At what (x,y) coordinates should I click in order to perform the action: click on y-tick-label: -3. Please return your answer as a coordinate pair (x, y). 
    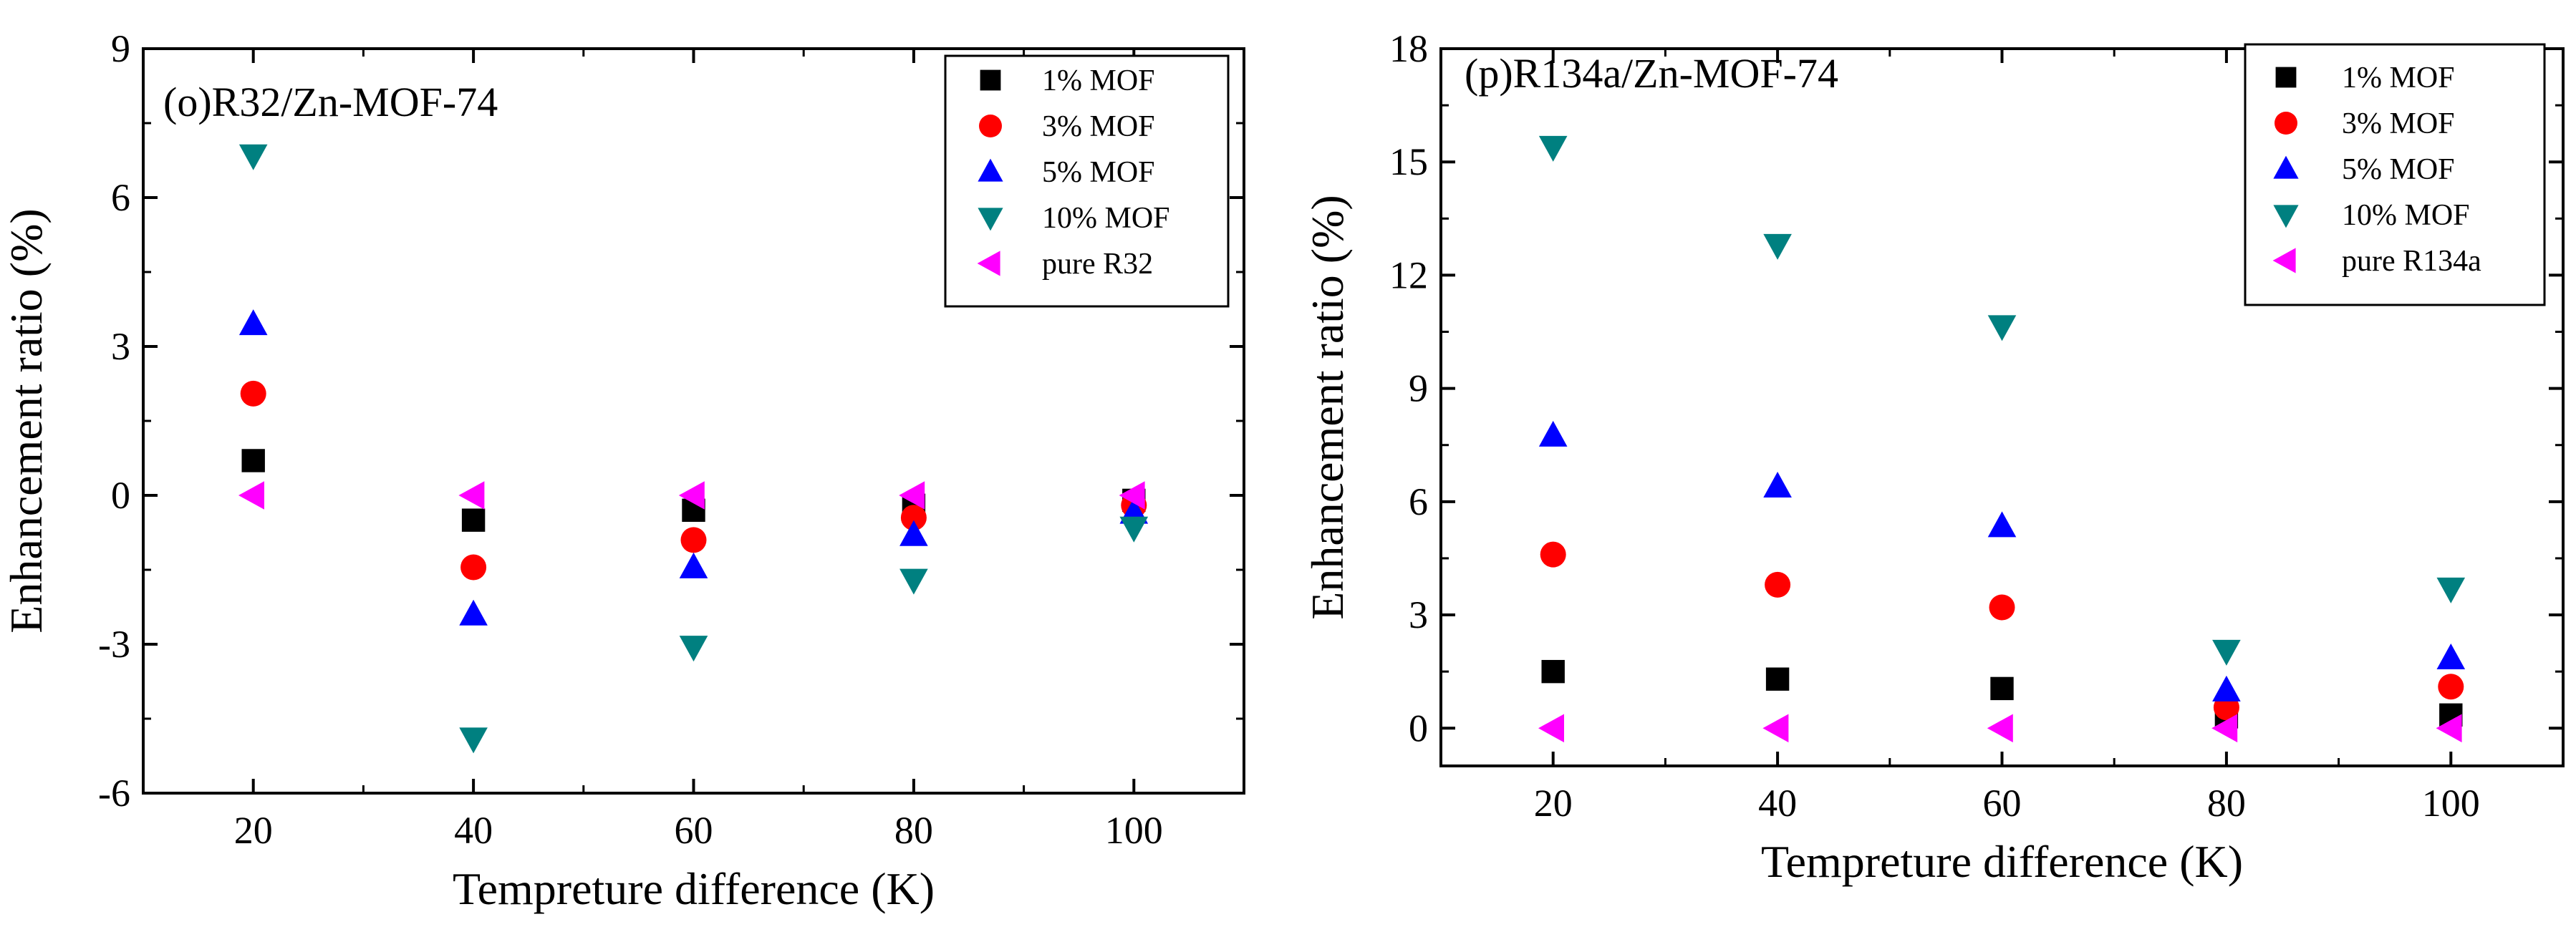
    Looking at the image, I should click on (114, 644).